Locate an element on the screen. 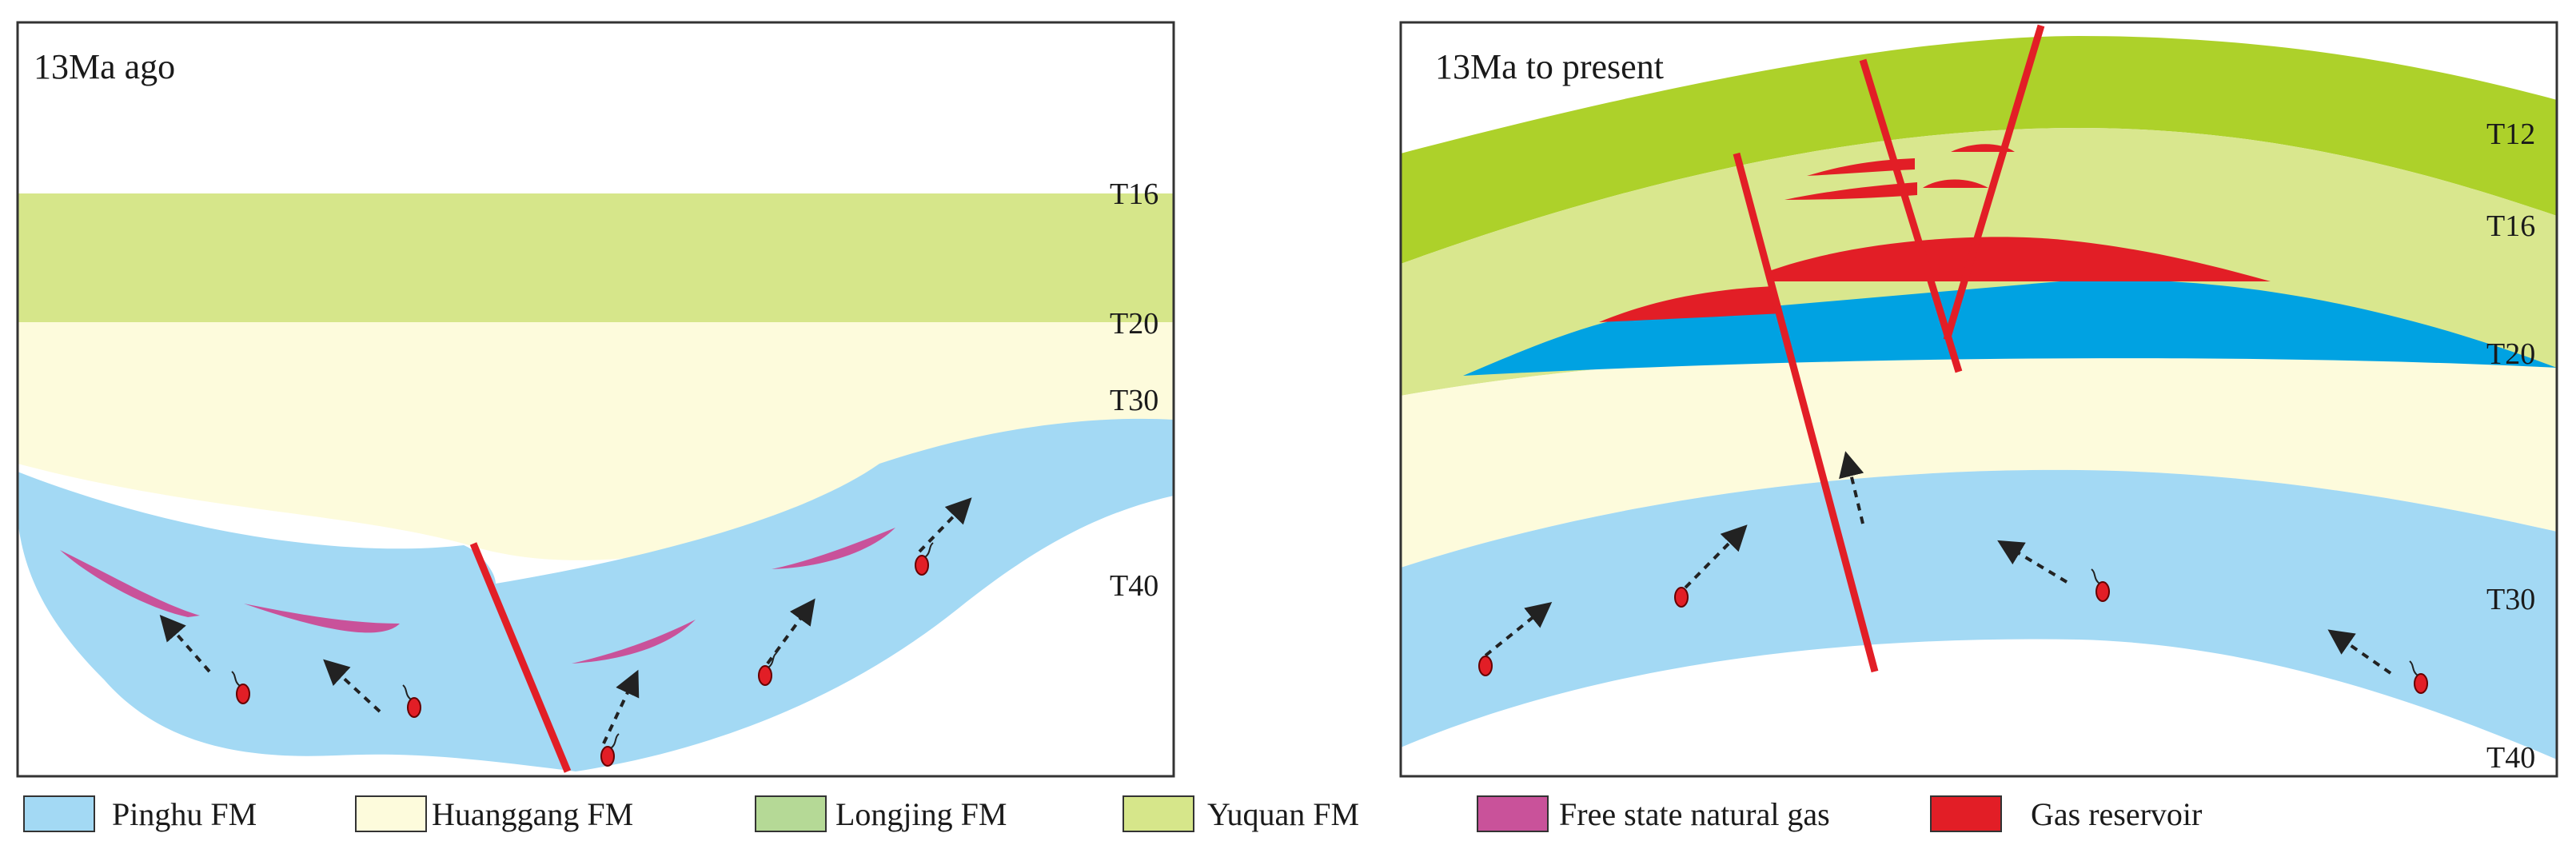  horizon-label-t12: T12 is located at coordinates (2510, 134).